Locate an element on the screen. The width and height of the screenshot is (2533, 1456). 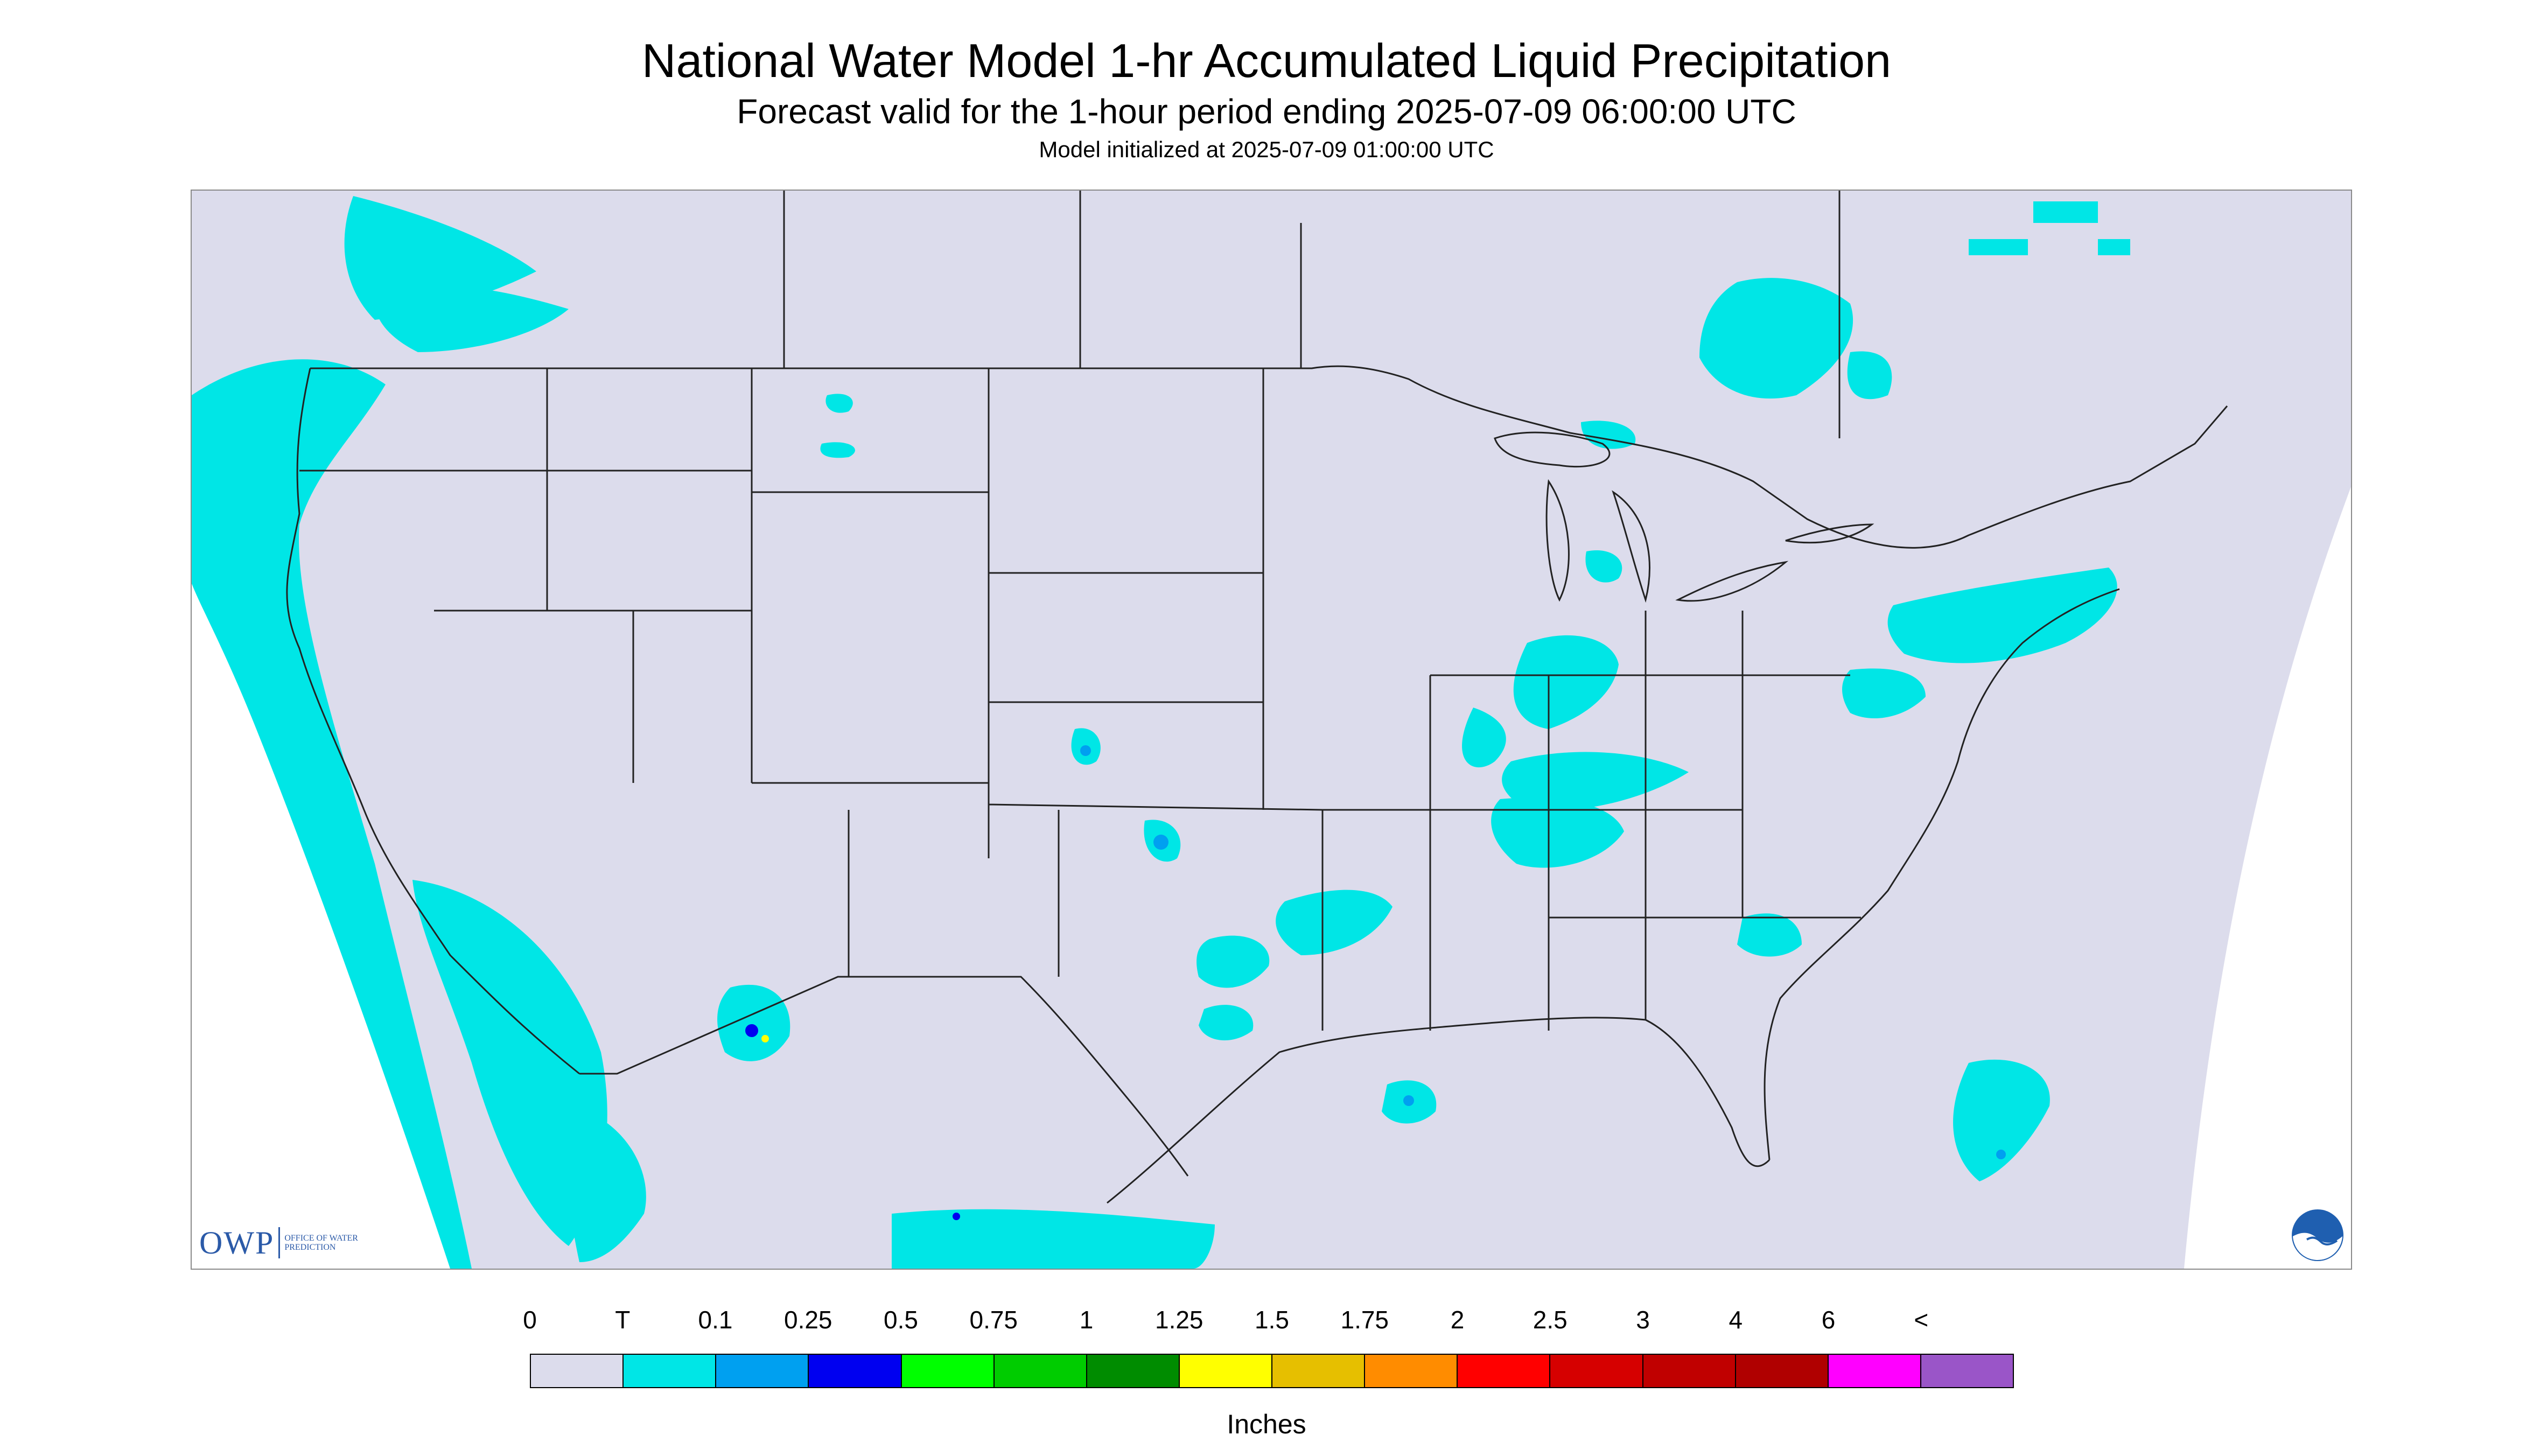
precip-lake-michigan is located at coordinates (1604, 566).